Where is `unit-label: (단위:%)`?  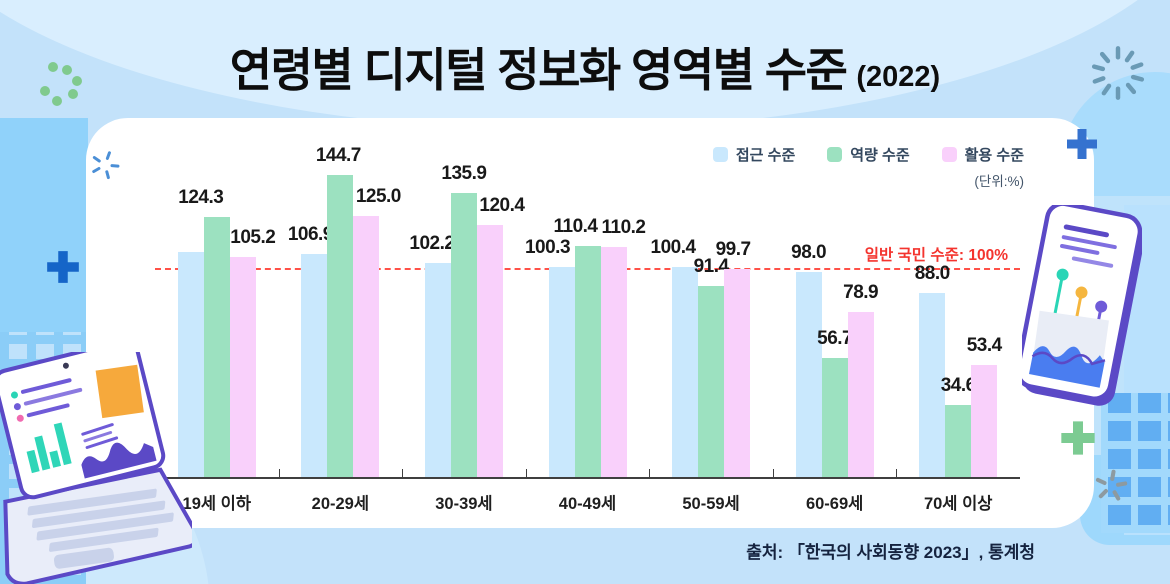 unit-label: (단위:%) is located at coordinates (999, 181).